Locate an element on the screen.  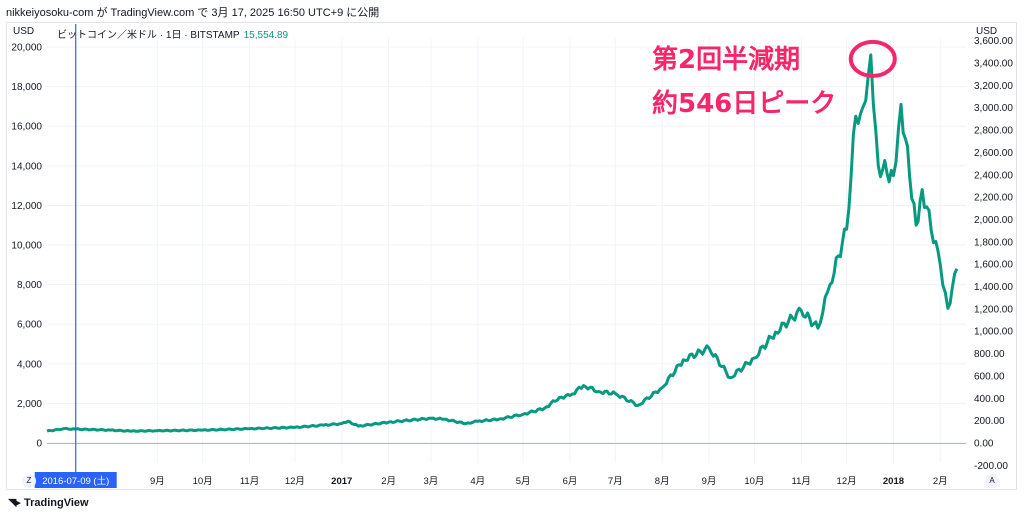
x-tick-label: 8月 is located at coordinates (662, 481).